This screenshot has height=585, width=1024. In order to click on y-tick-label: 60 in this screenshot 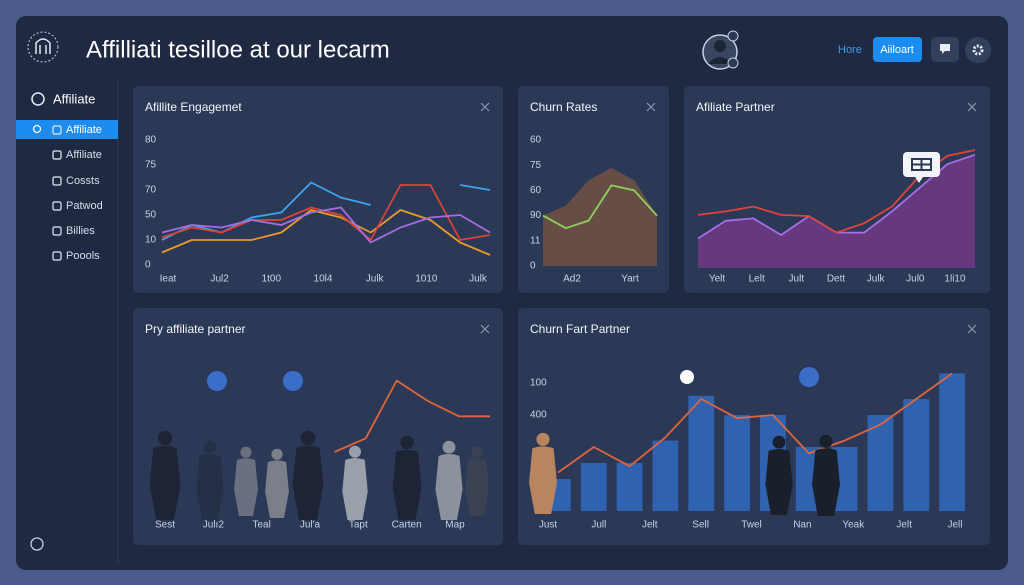, I will do `click(536, 140)`.